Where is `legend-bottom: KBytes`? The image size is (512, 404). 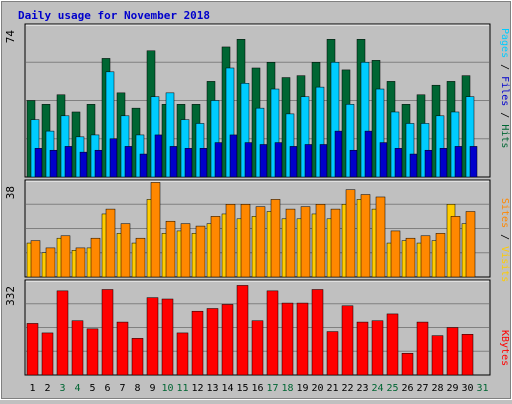 legend-bottom: KBytes is located at coordinates (504, 348).